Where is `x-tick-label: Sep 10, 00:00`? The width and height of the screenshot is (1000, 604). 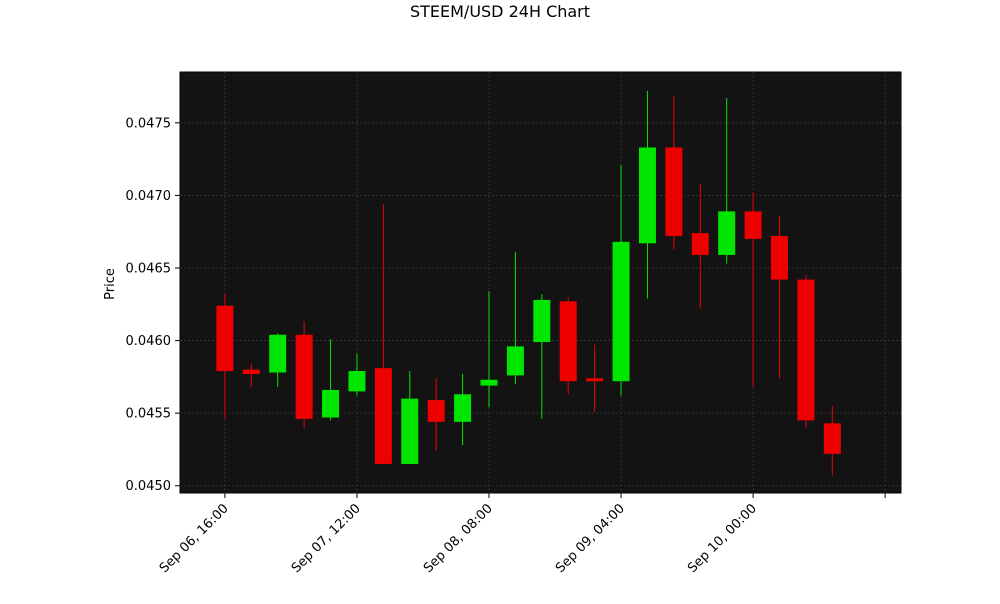 x-tick-label: Sep 10, 00:00 is located at coordinates (722, 538).